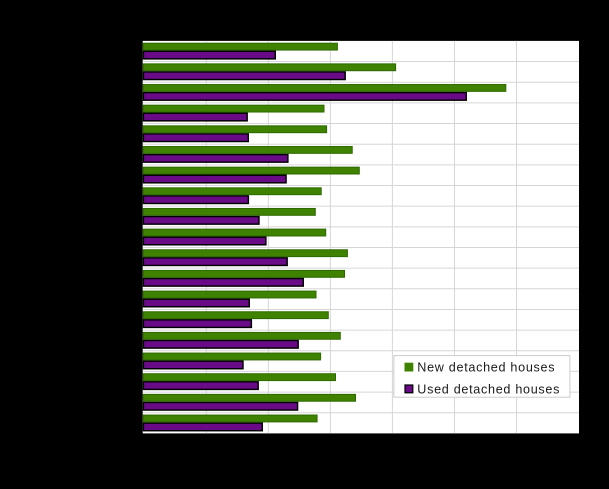 The width and height of the screenshot is (609, 489). What do you see at coordinates (486, 367) in the screenshot?
I see `svg-text: New detached houses` at bounding box center [486, 367].